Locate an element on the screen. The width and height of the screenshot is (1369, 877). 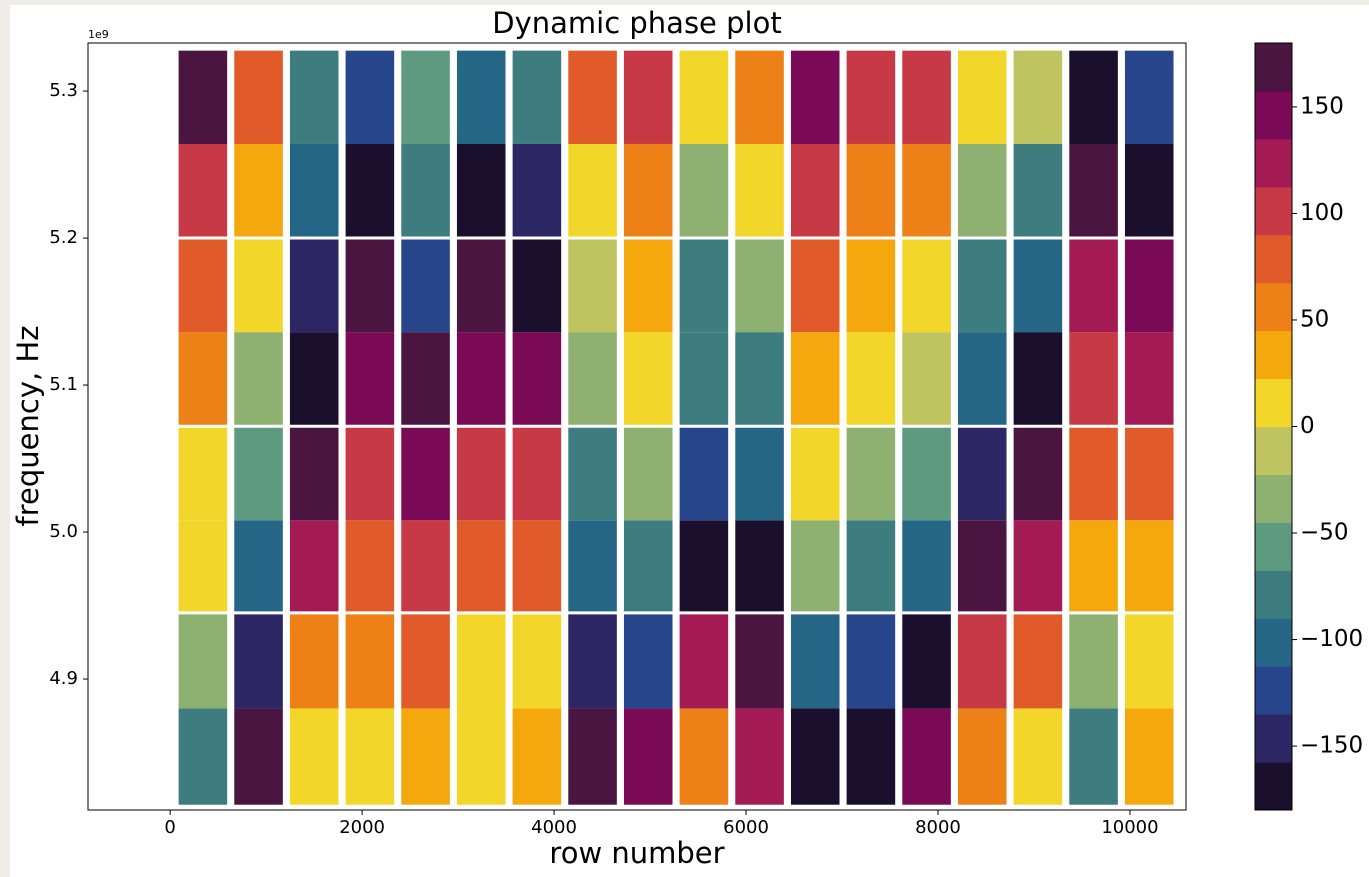
y-tick-label: 5.3 is located at coordinates (63, 90).